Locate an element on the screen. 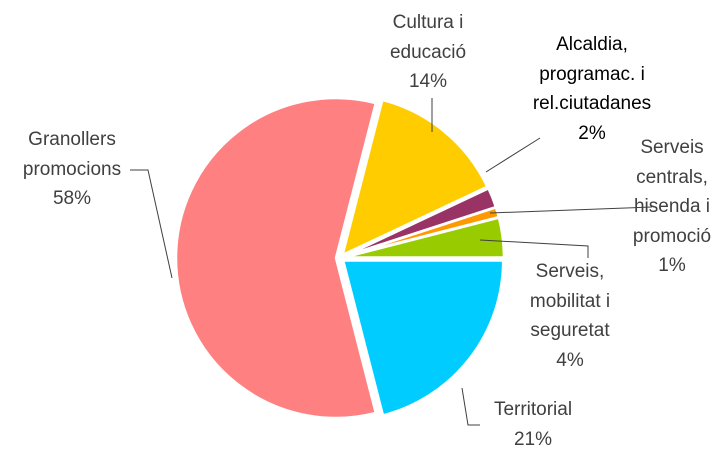 Image resolution: width=722 pixels, height=451 pixels. slice-label: Alcaldia, programac. i rel.ciutadanes 2% is located at coordinates (592, 89).